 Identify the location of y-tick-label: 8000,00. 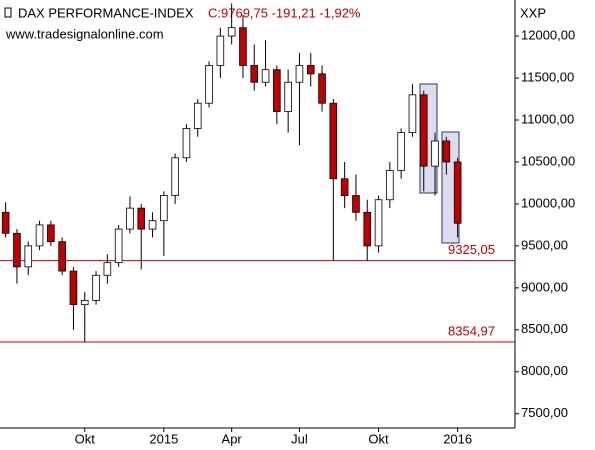
(544, 370).